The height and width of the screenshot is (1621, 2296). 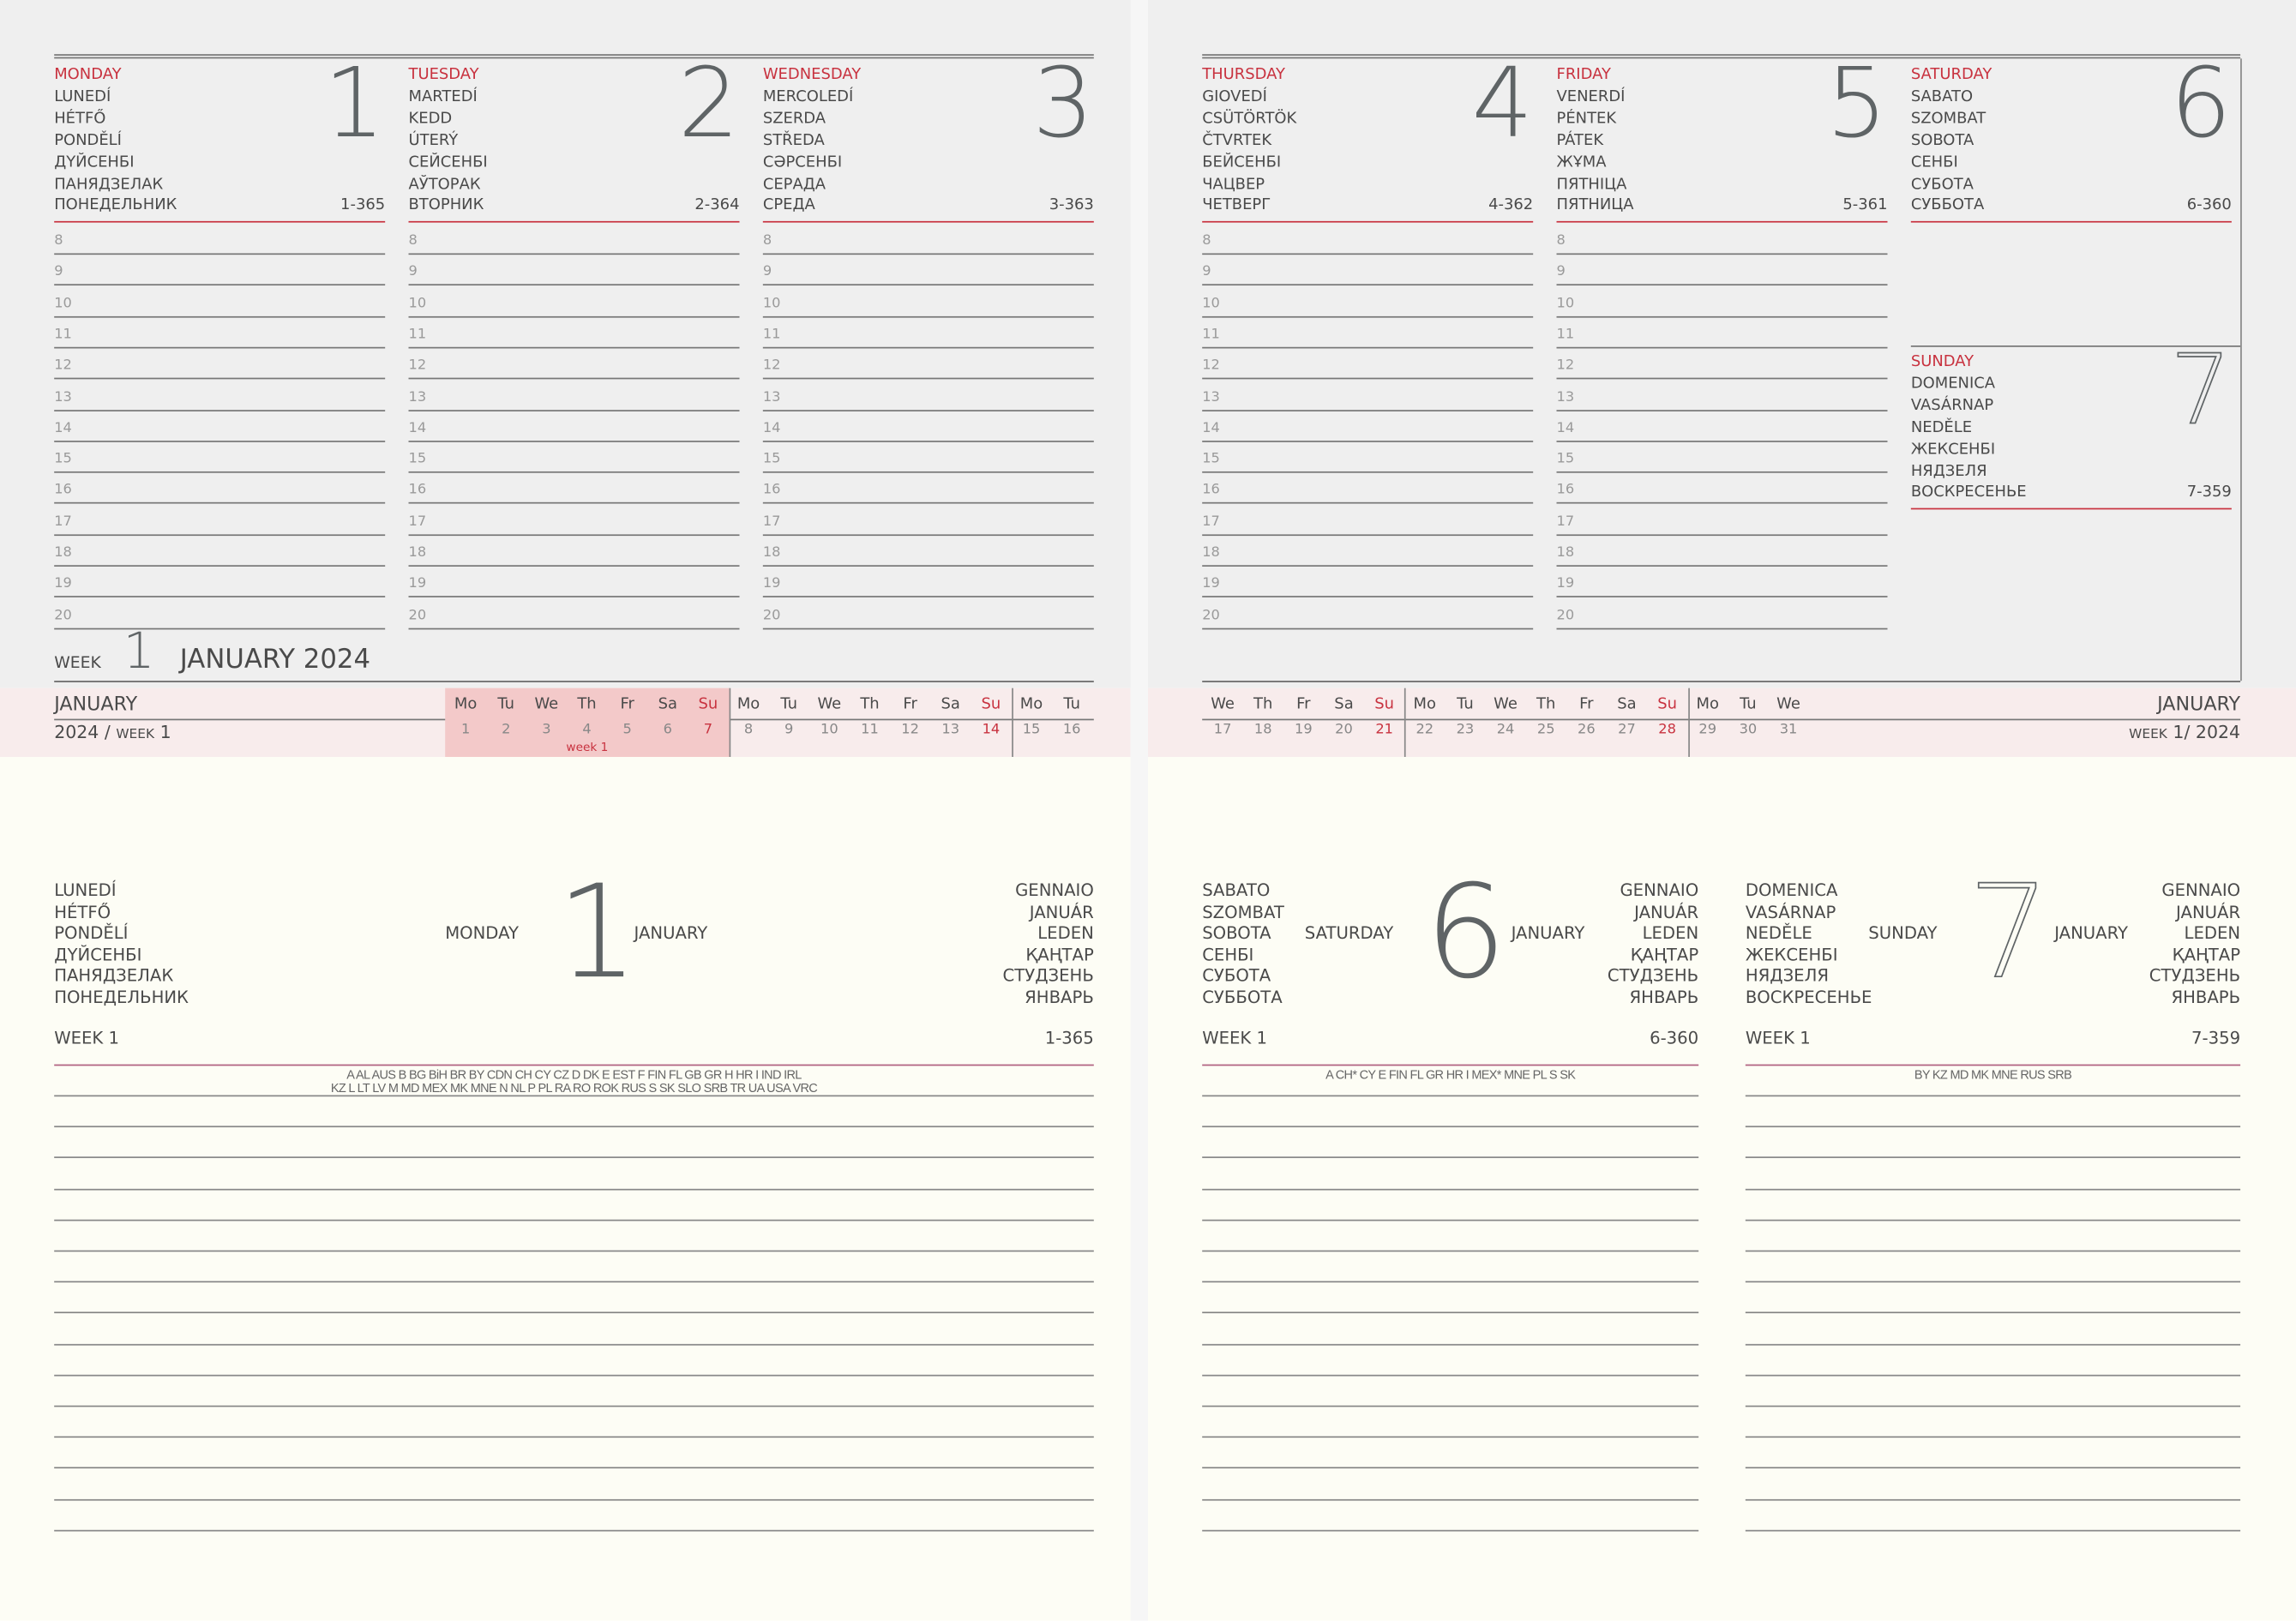 What do you see at coordinates (1788, 729) in the screenshot?
I see `calendar-date: 31` at bounding box center [1788, 729].